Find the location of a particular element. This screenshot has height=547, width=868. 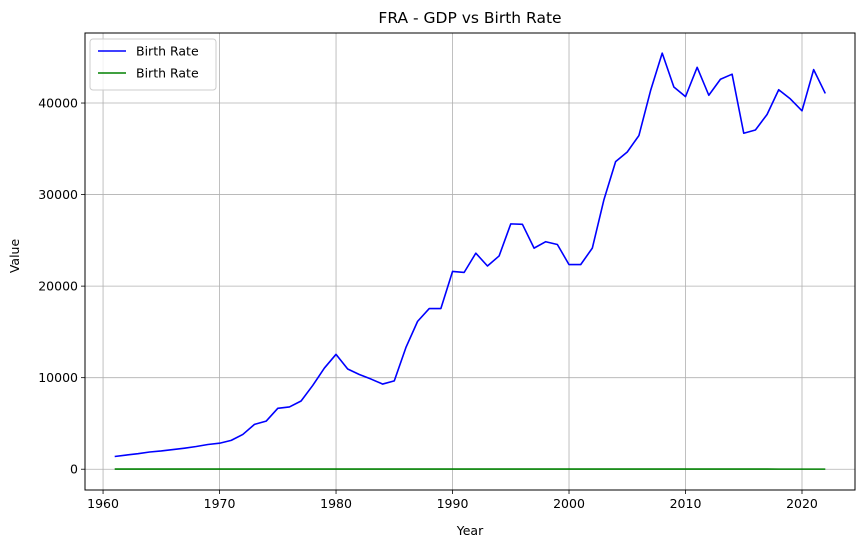

x-axis-label: Year is located at coordinates (470, 530).